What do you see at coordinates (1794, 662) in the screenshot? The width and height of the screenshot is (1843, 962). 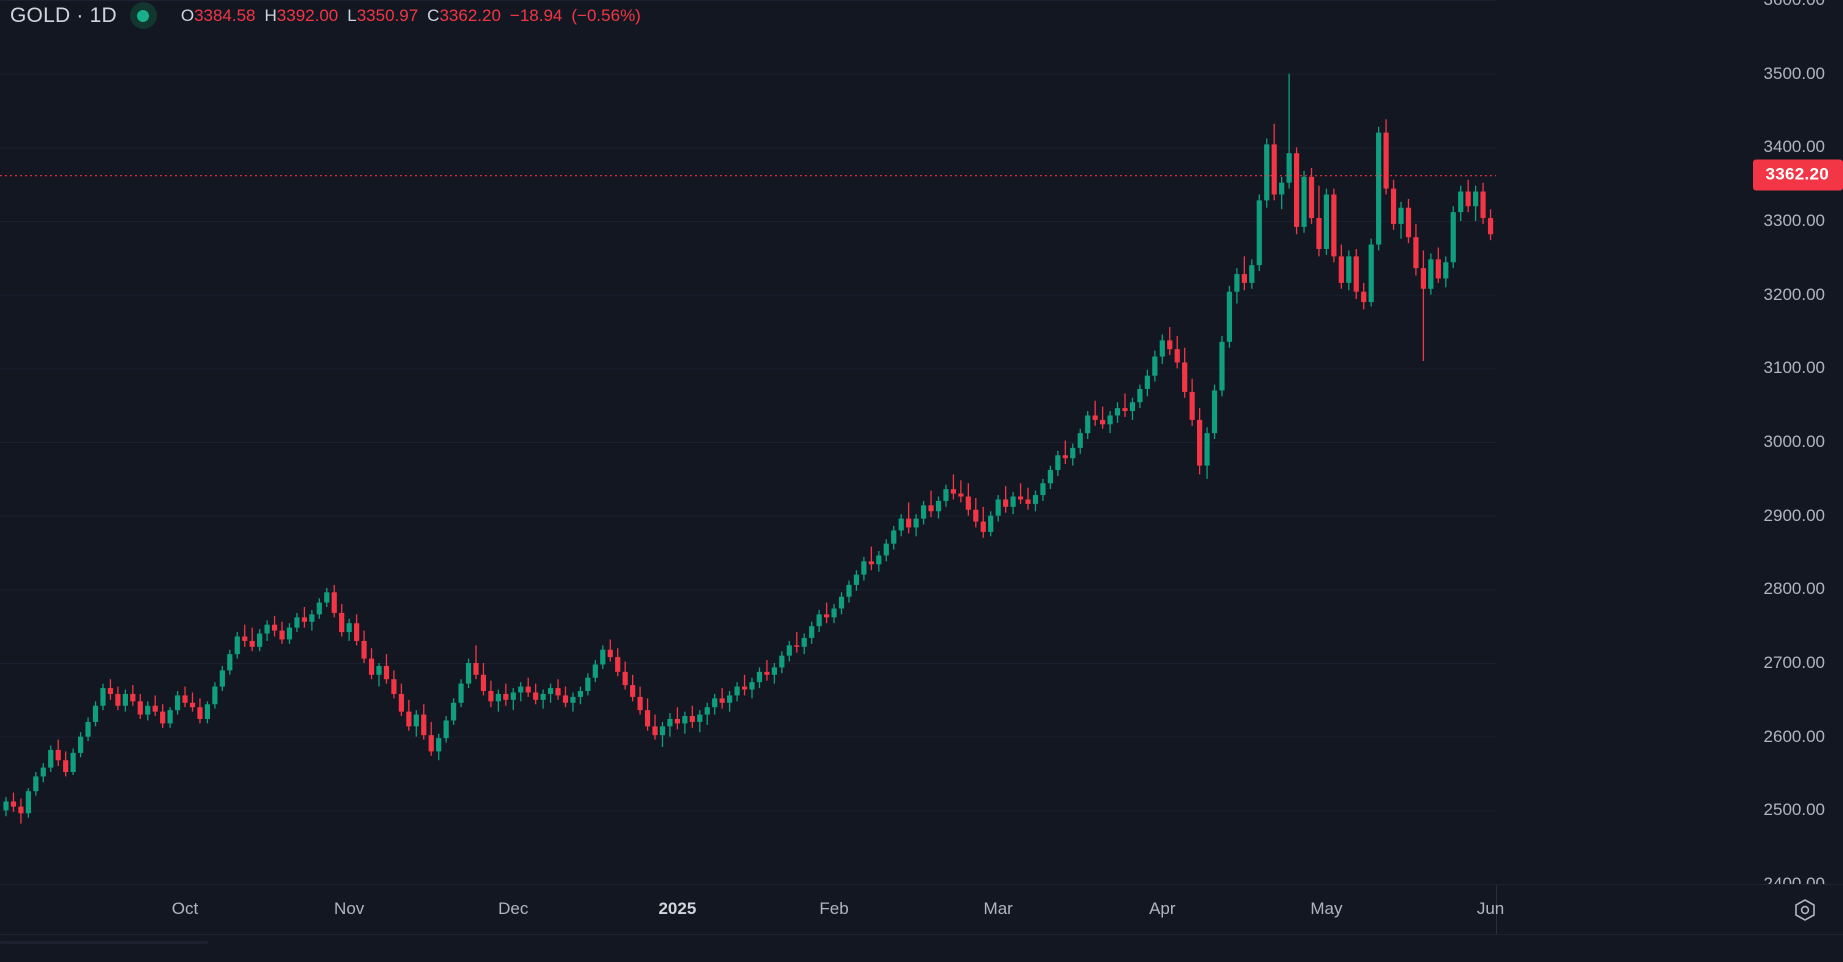 I see `price-tick: 2700.00` at bounding box center [1794, 662].